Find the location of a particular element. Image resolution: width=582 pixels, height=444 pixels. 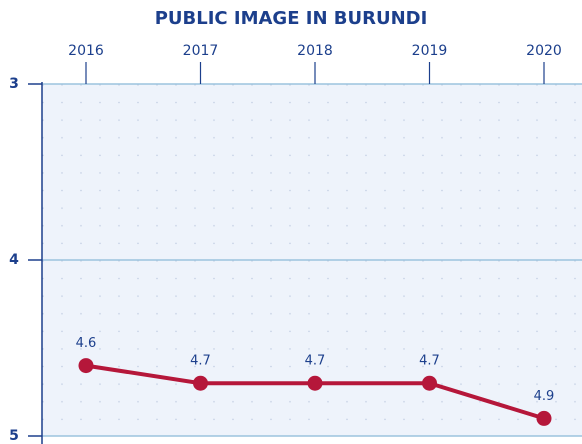

data-label: 4.9 is located at coordinates (544, 396).